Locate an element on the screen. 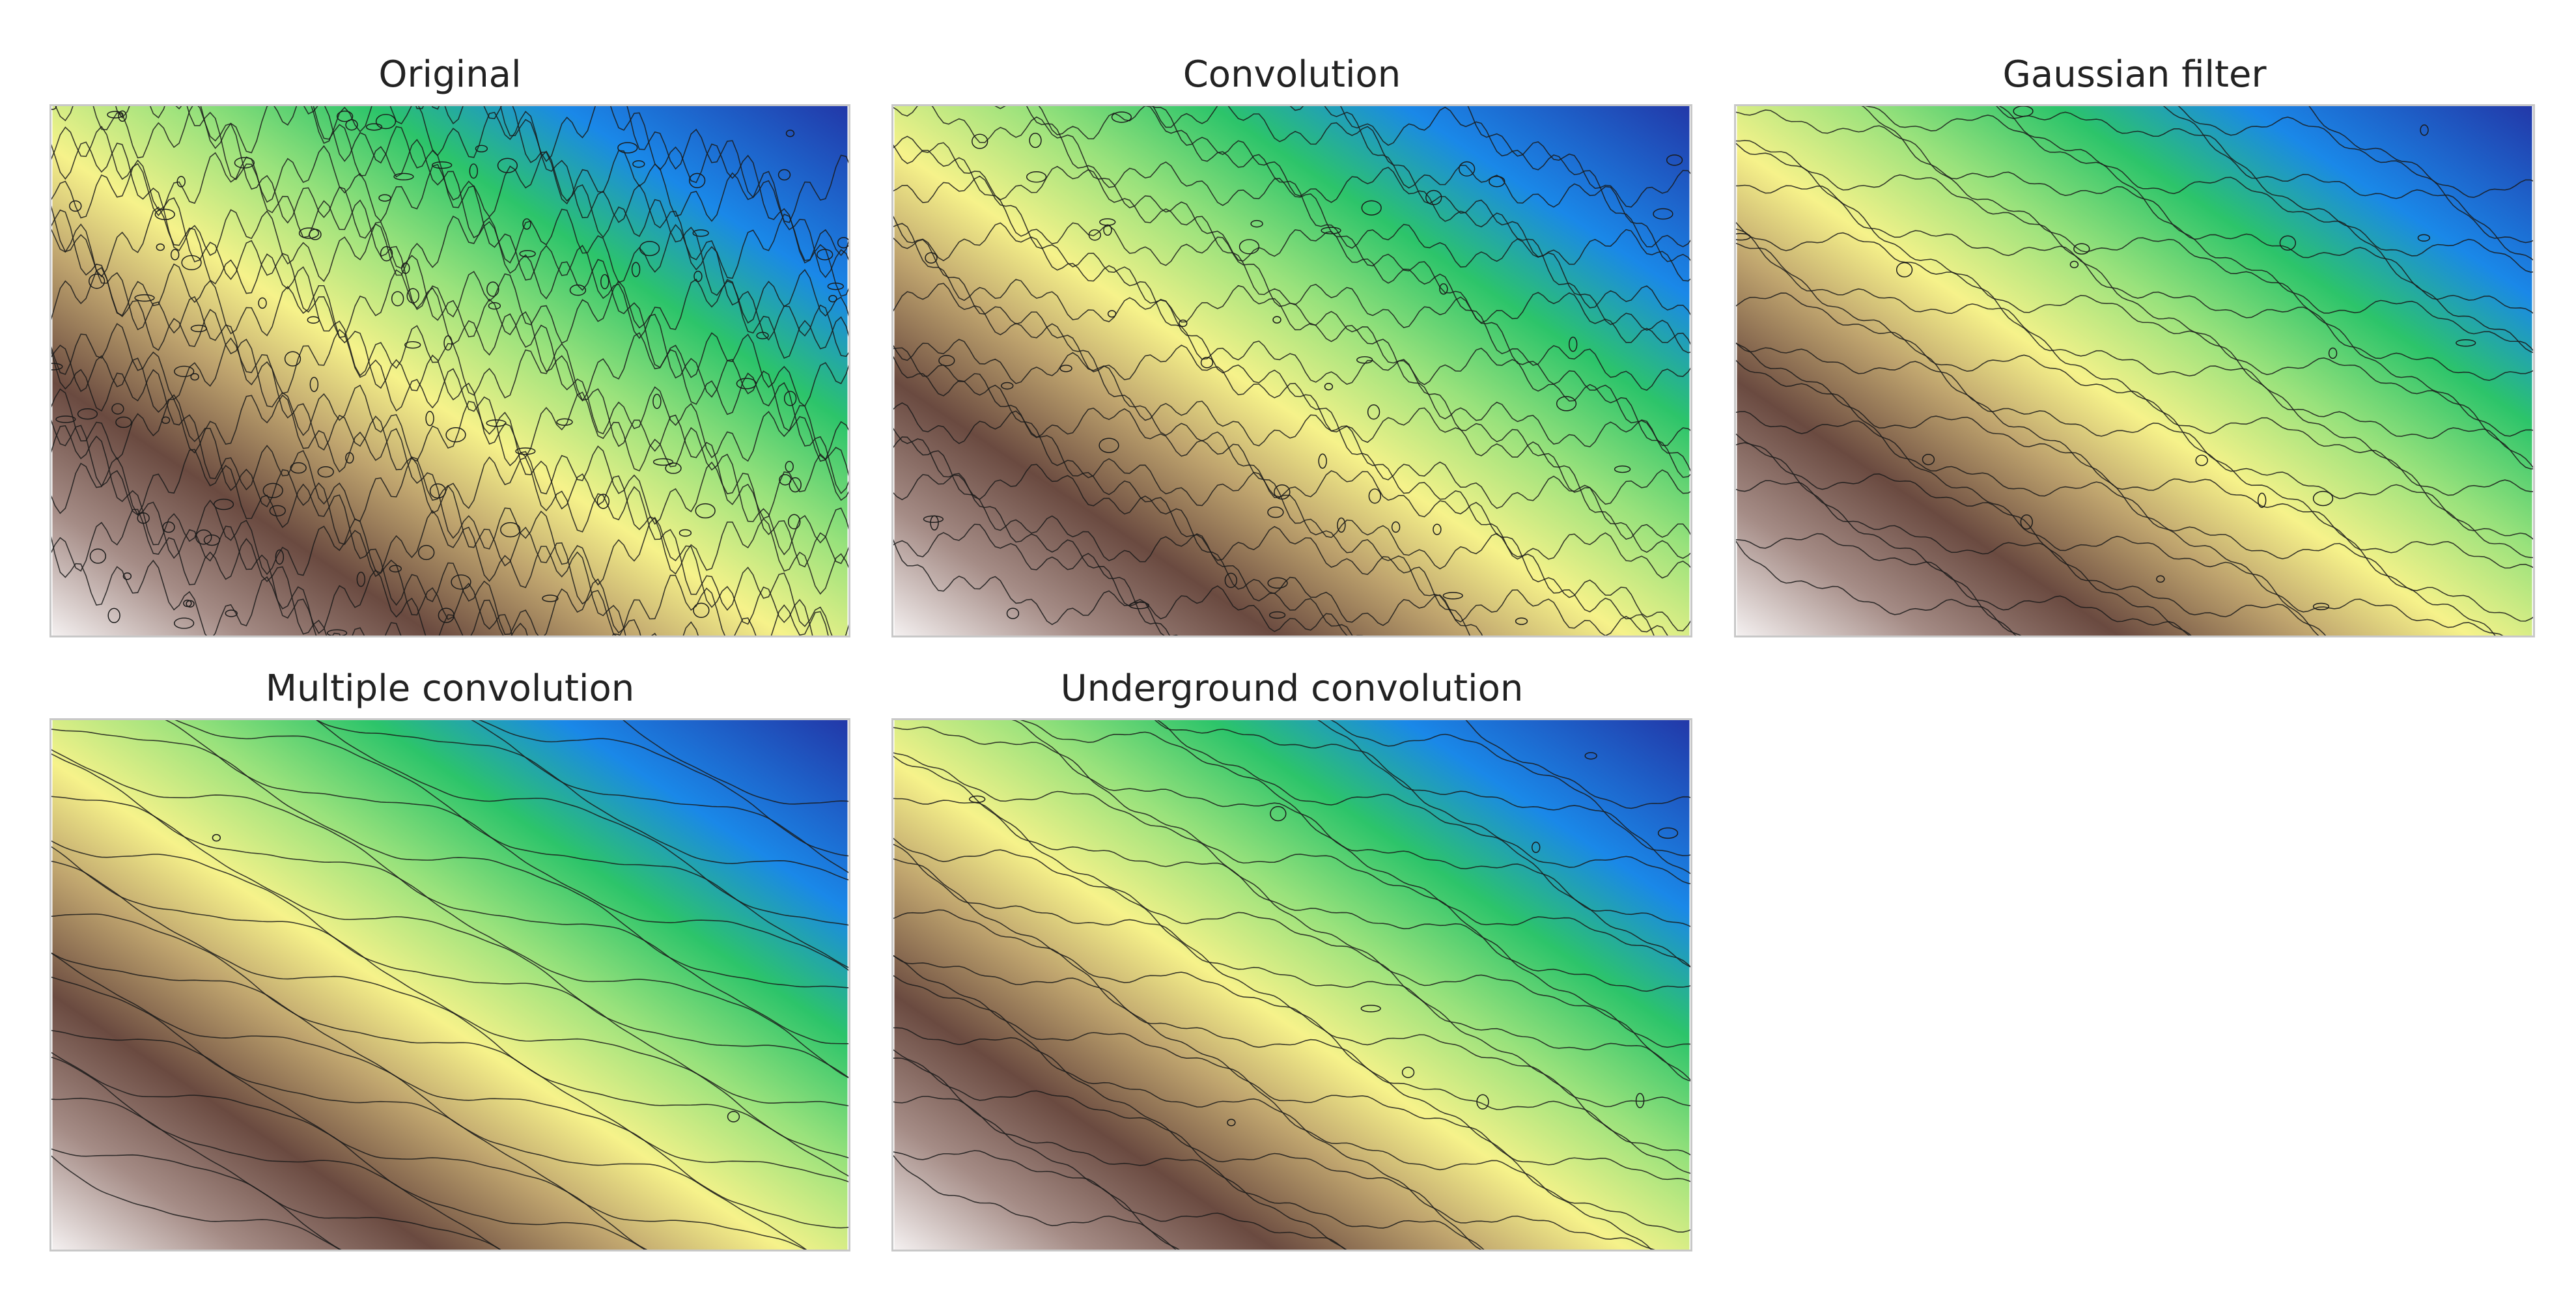 This screenshot has height=1314, width=2576. panel-title: Multiple convolution is located at coordinates (450, 688).